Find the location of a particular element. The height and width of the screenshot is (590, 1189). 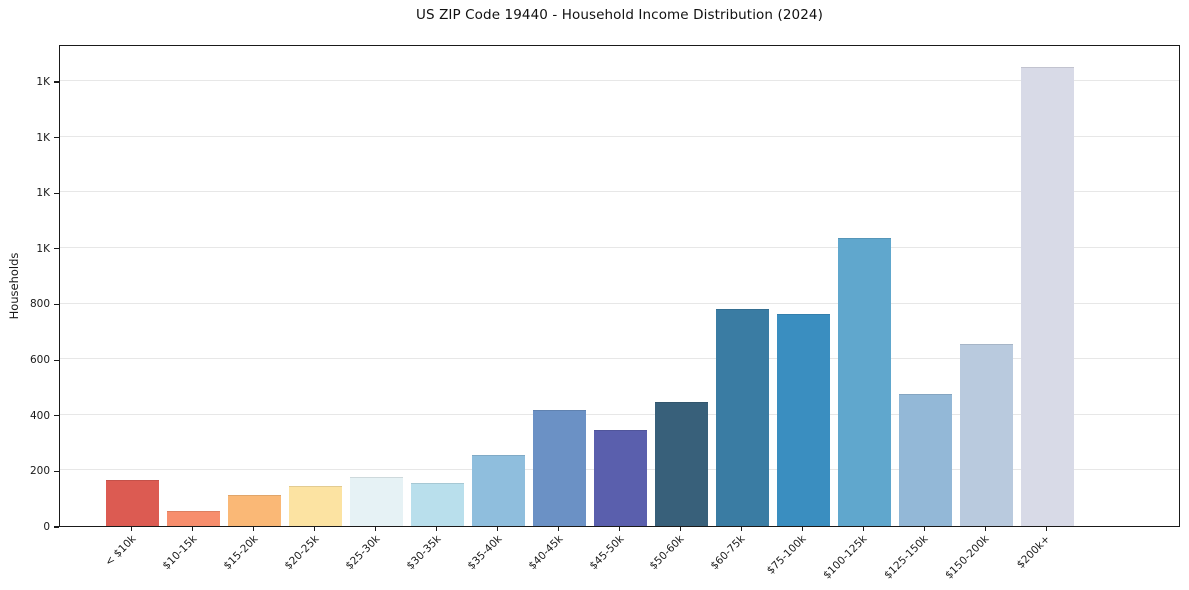

bar-$25-30k is located at coordinates (377, 501).